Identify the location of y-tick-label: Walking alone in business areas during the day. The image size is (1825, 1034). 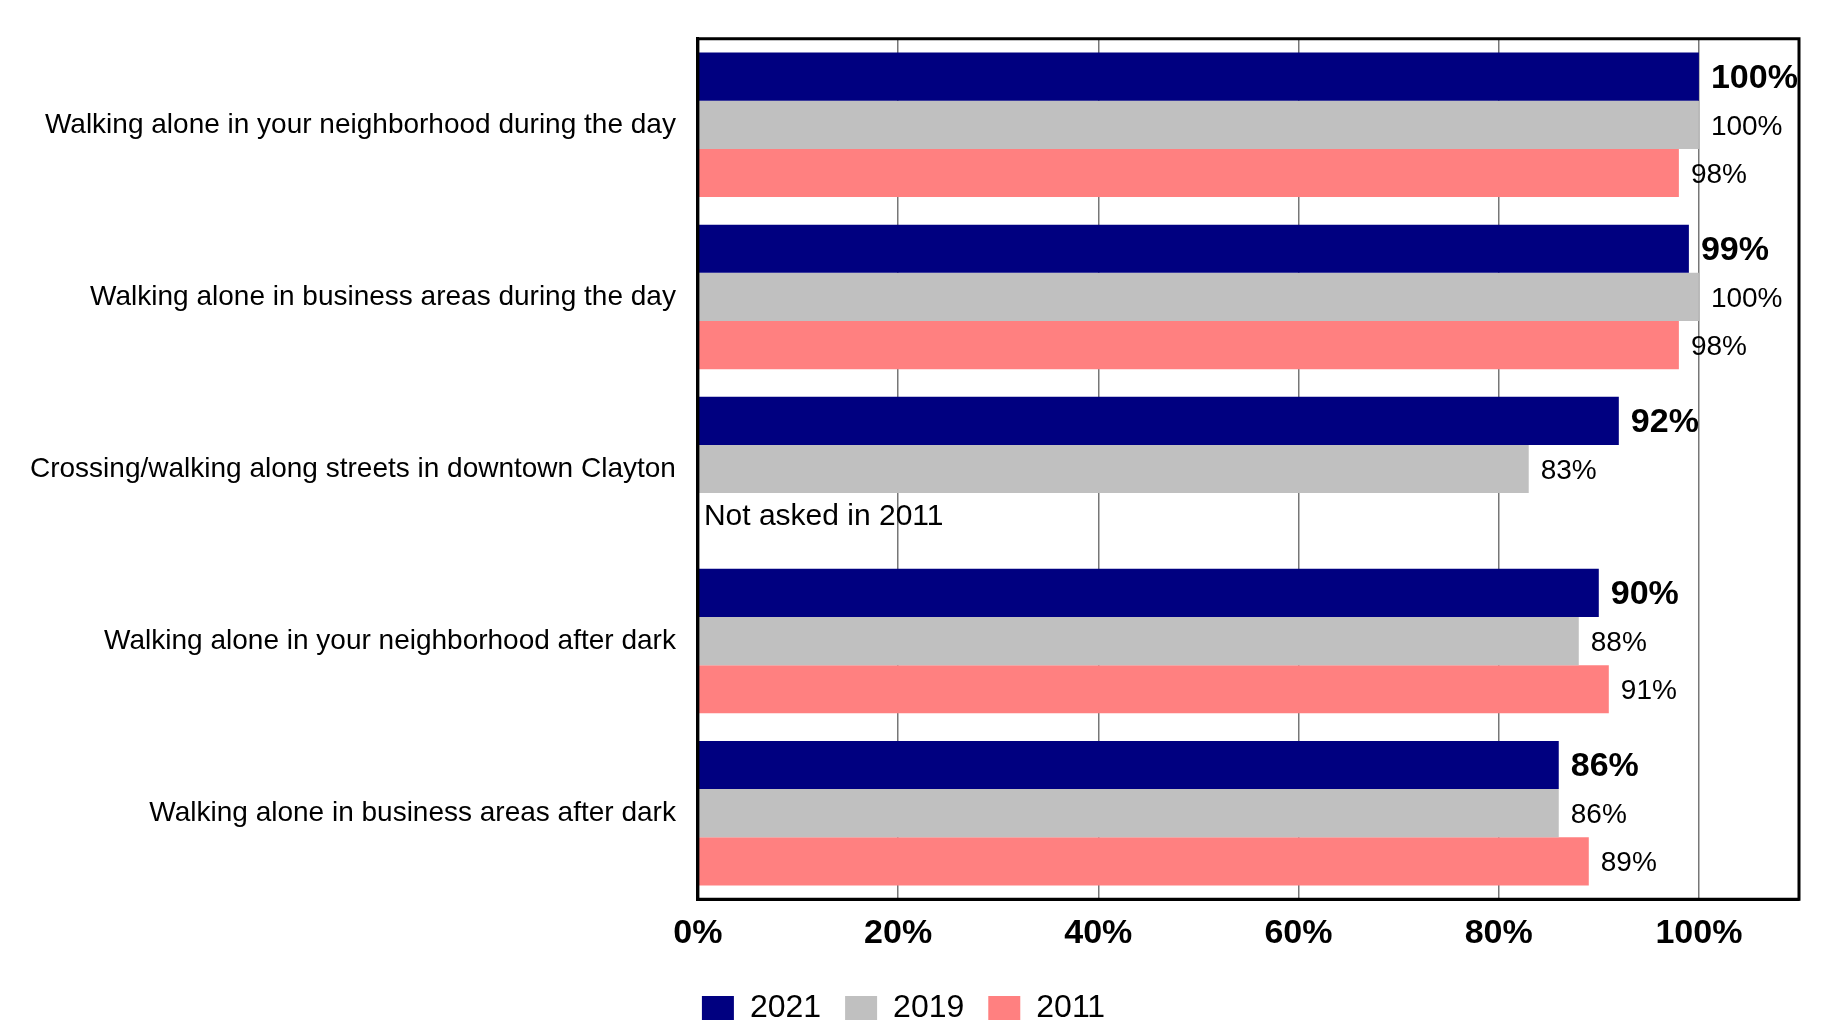
(383, 295).